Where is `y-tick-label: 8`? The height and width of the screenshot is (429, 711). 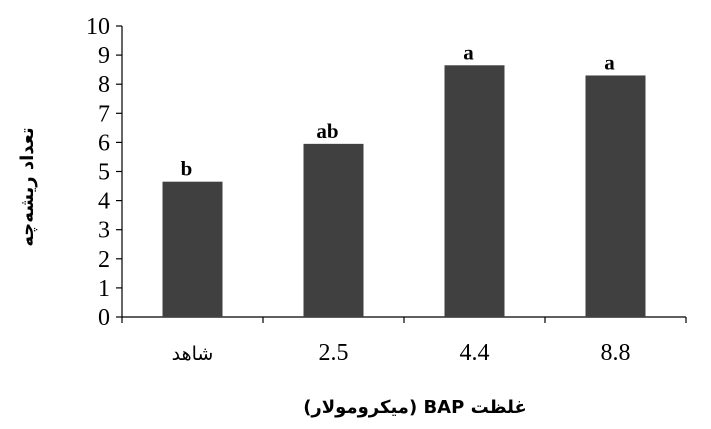 y-tick-label: 8 is located at coordinates (104, 85).